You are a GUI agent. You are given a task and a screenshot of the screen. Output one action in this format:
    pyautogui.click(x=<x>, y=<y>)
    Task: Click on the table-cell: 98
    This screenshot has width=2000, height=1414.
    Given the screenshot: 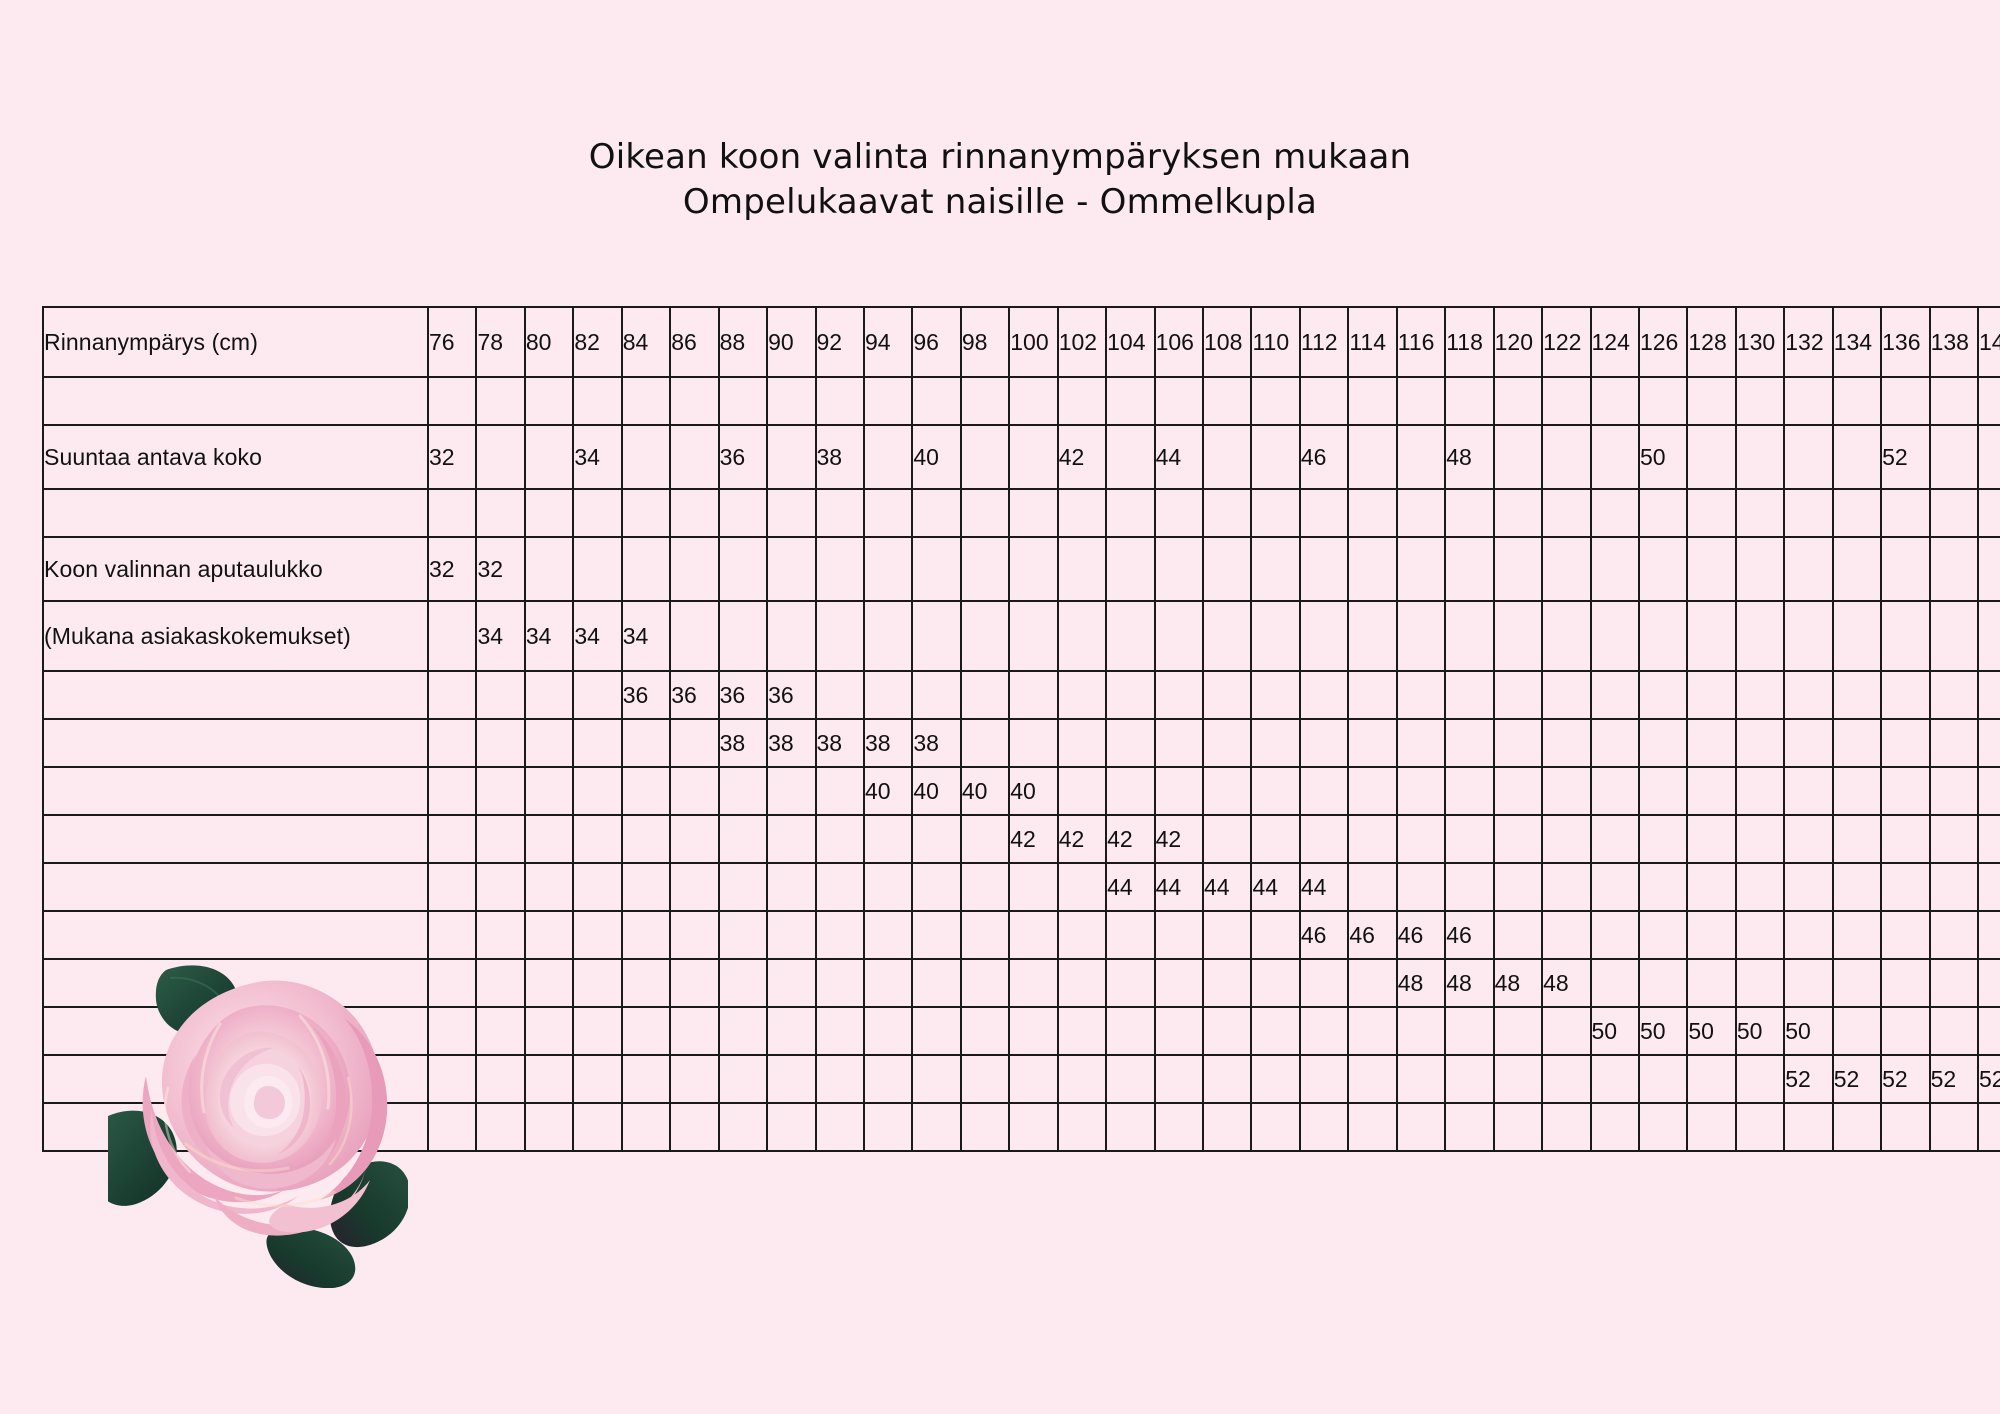 What is the action you would take?
    pyautogui.click(x=985, y=342)
    